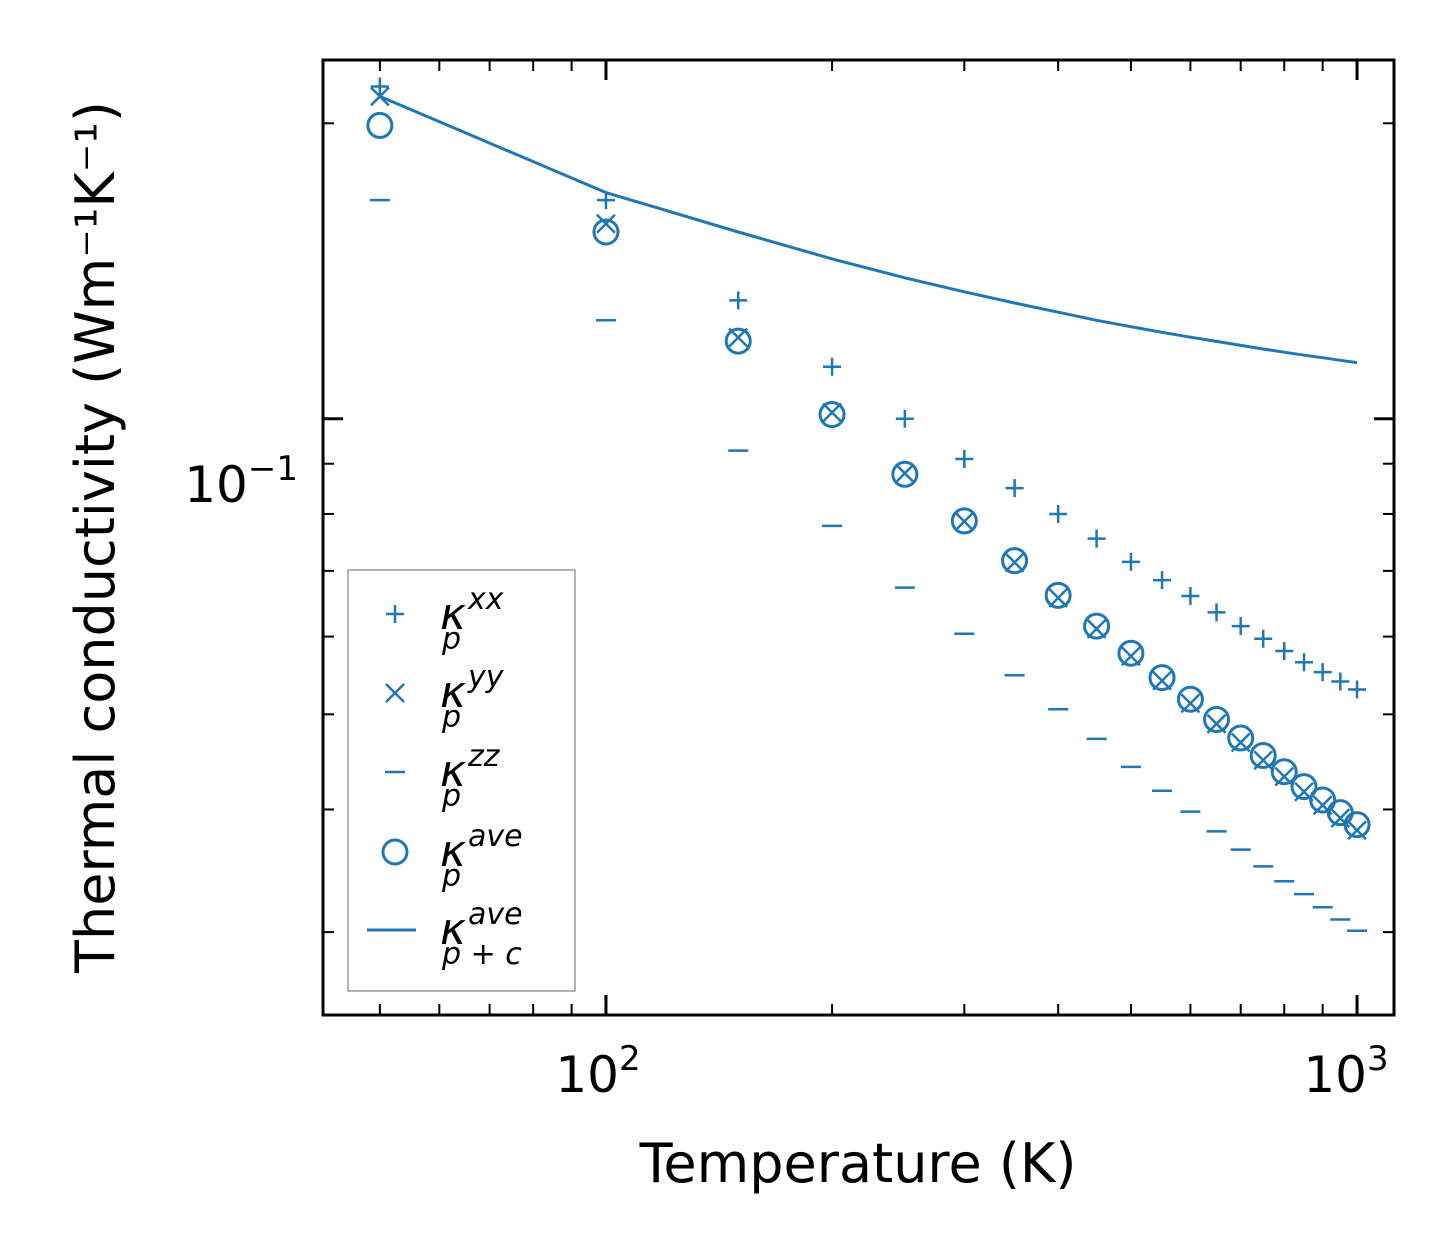 The width and height of the screenshot is (1454, 1254). I want to click on point-kappa_p_yy-400-d2, so click(1058, 598).